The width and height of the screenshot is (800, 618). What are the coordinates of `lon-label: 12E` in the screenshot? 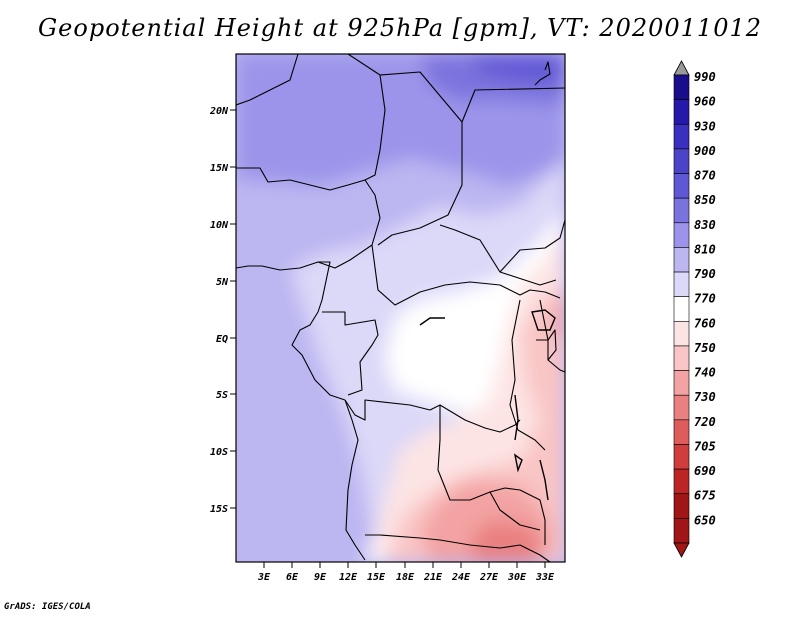 It's located at (348, 577).